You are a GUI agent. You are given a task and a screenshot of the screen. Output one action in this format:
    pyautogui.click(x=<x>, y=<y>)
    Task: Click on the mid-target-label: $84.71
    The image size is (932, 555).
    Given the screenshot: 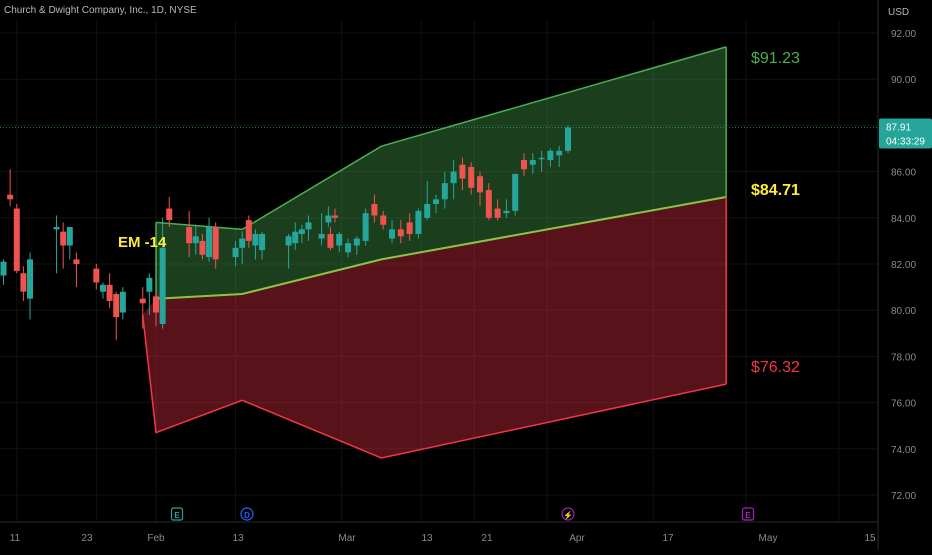 What is the action you would take?
    pyautogui.click(x=775, y=190)
    